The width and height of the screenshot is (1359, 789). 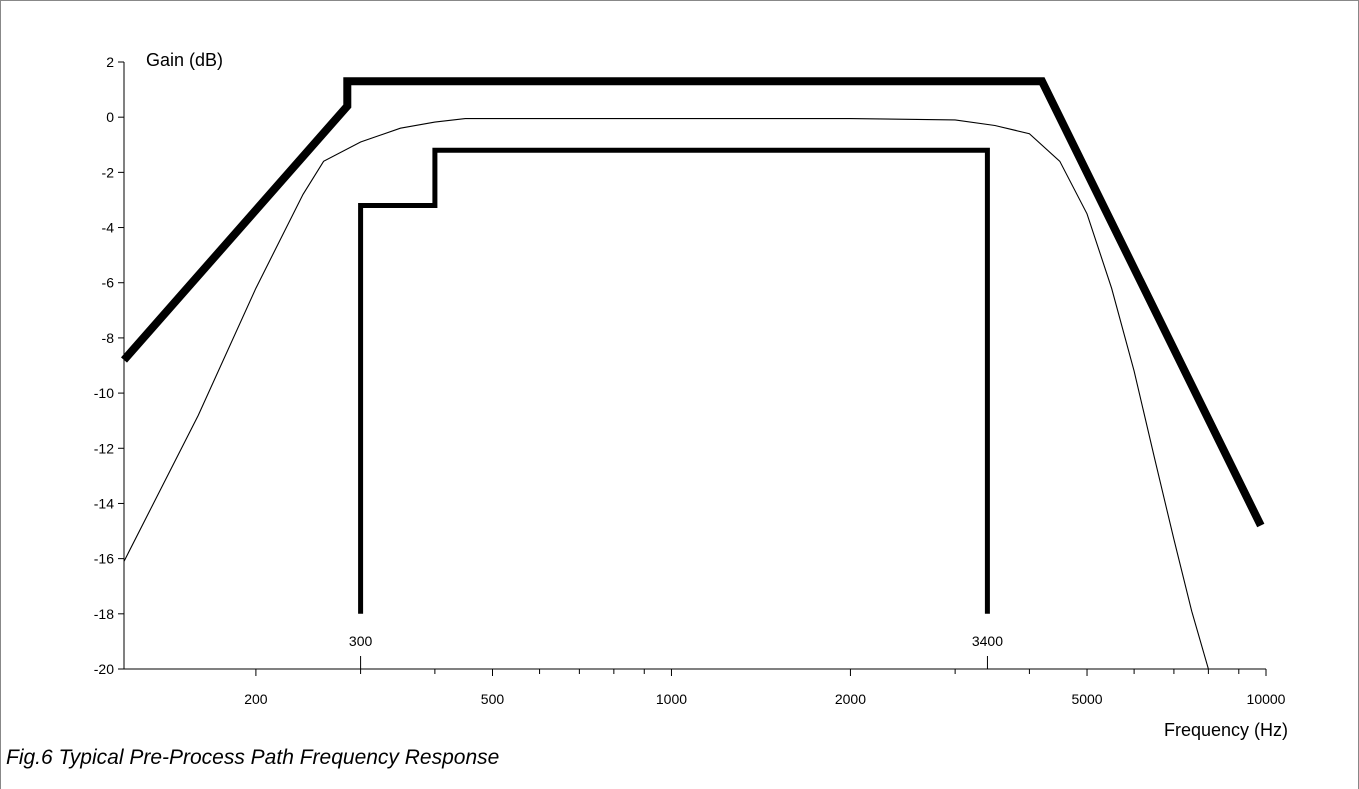 What do you see at coordinates (676, 651) in the screenshot?
I see `annotation-layer: 300 3400` at bounding box center [676, 651].